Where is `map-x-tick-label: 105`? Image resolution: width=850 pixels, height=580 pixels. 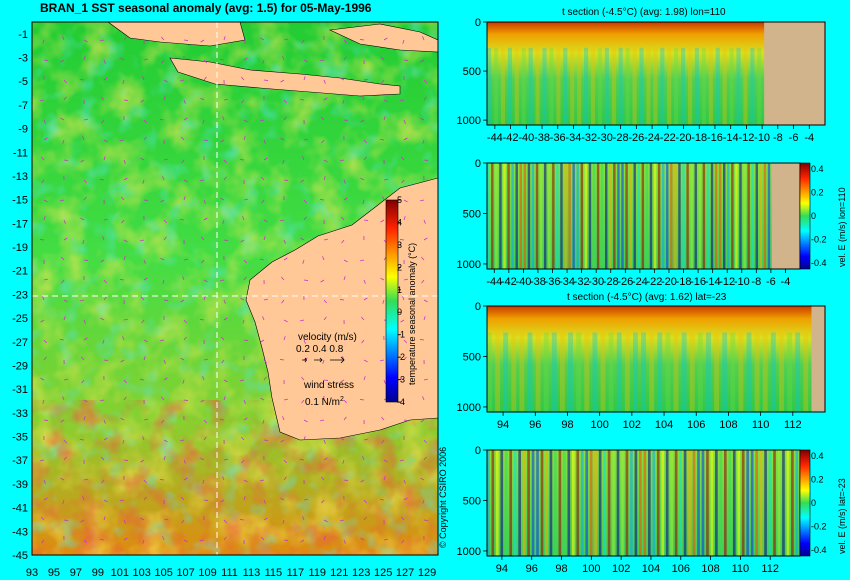 map-x-tick-label: 105 is located at coordinates (163, 573).